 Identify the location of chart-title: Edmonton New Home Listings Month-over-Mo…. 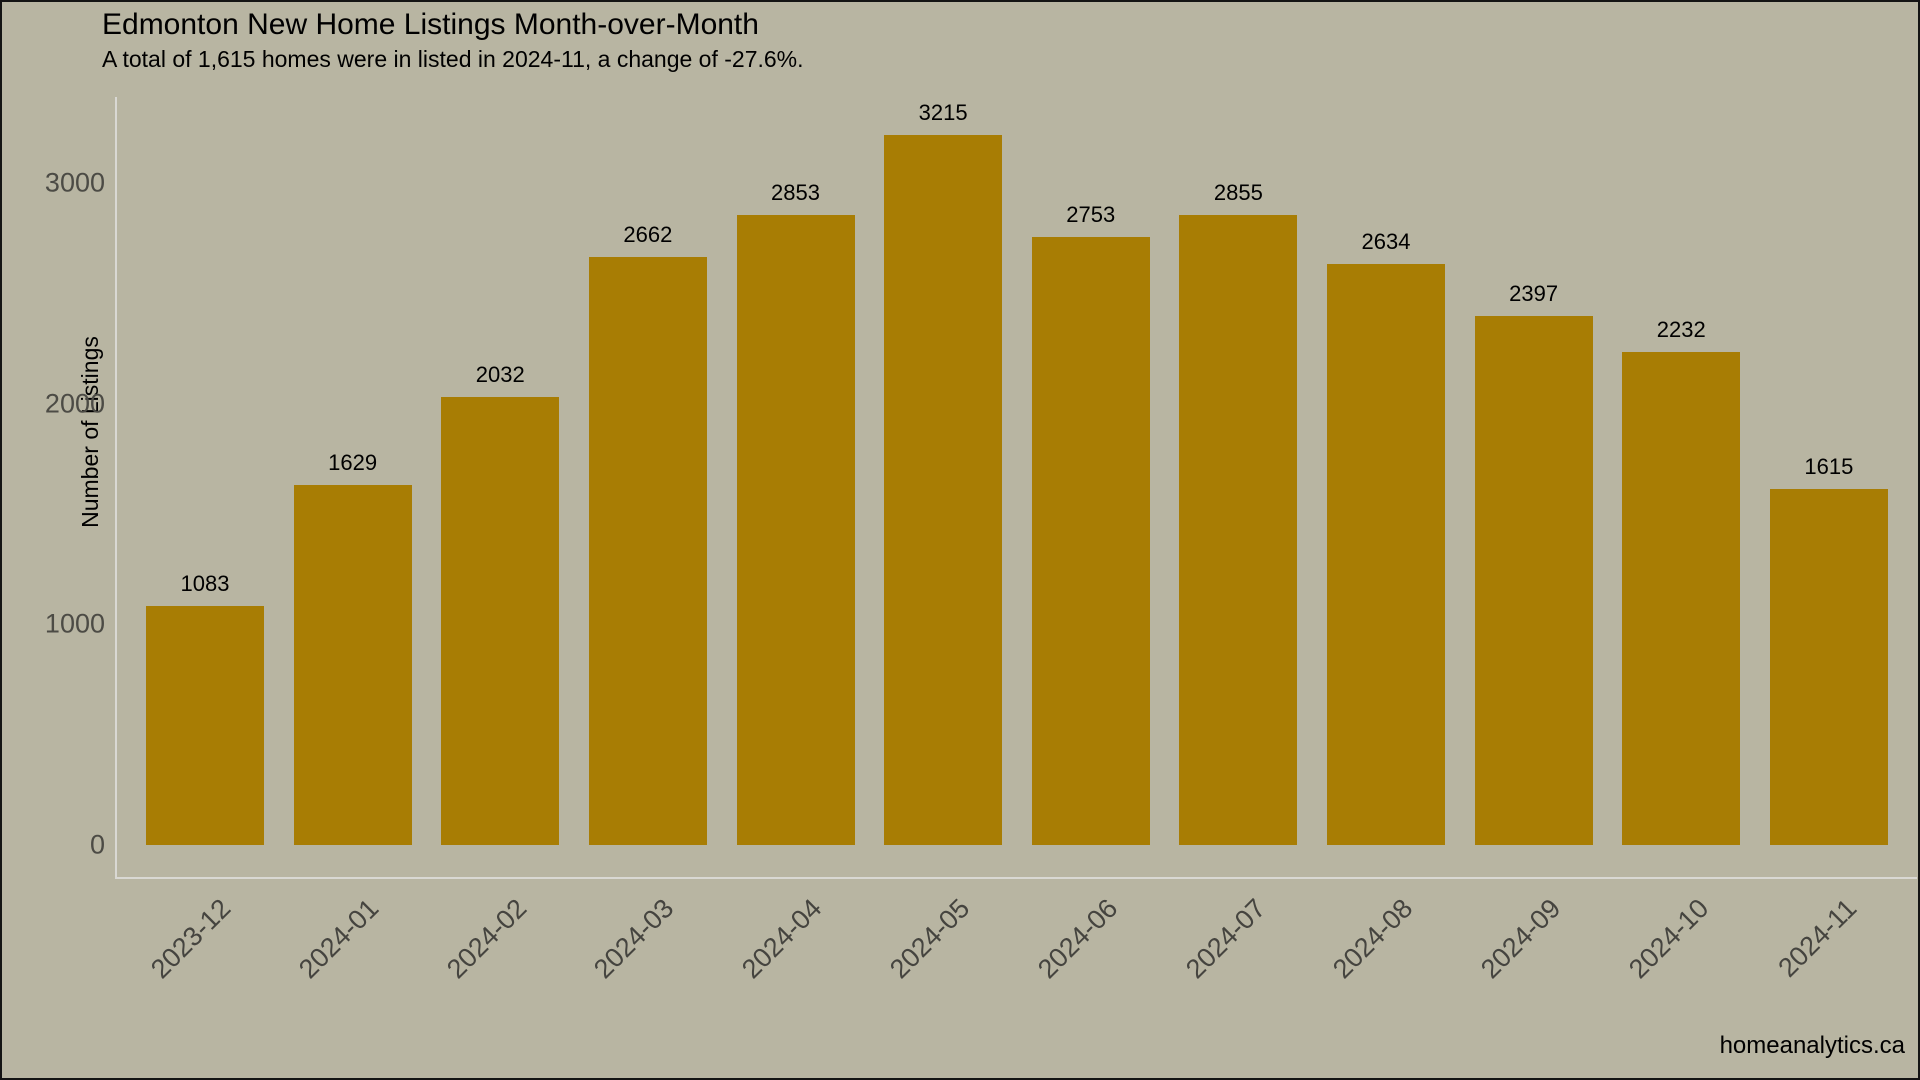
(430, 24).